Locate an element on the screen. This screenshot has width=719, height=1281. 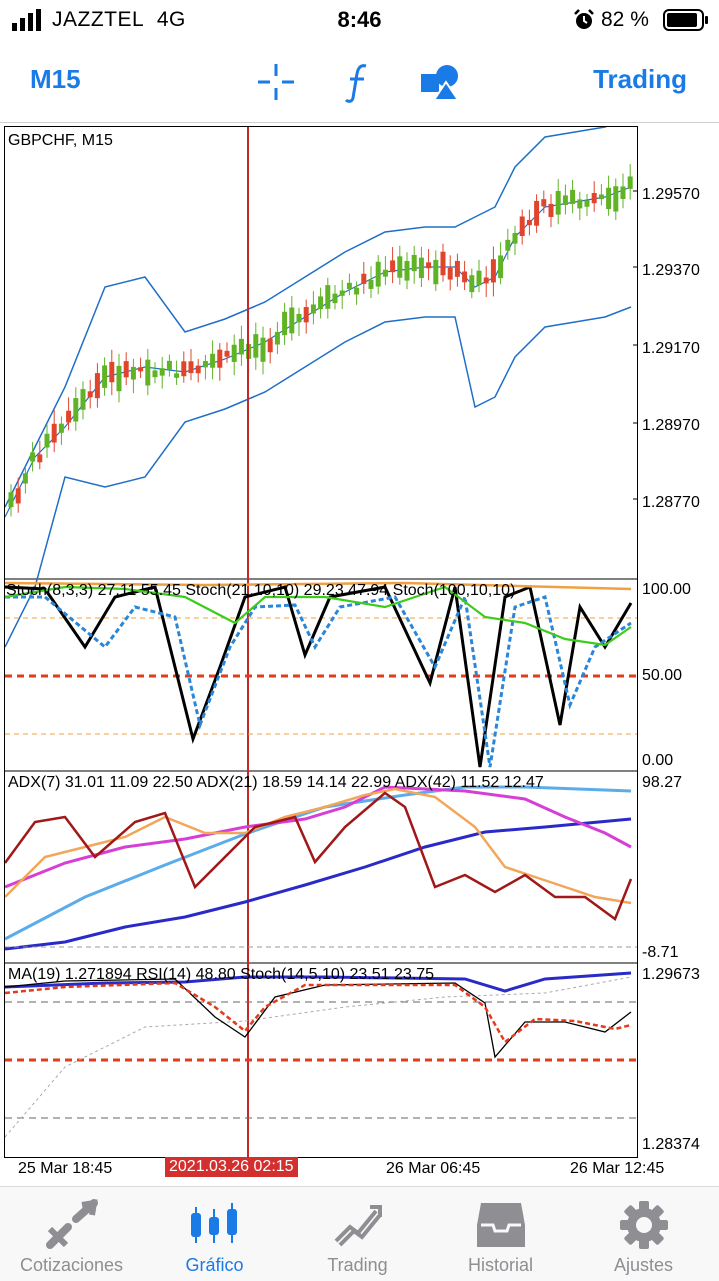
tab-label: Gráfico is located at coordinates (214, 1265).